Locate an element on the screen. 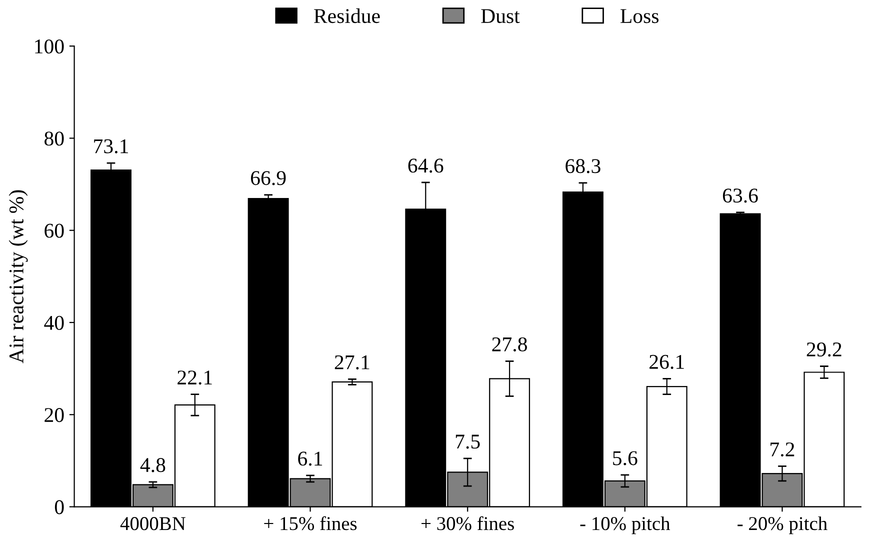 This screenshot has height=542, width=874. y-tick-label: 80 is located at coordinates (54, 139).